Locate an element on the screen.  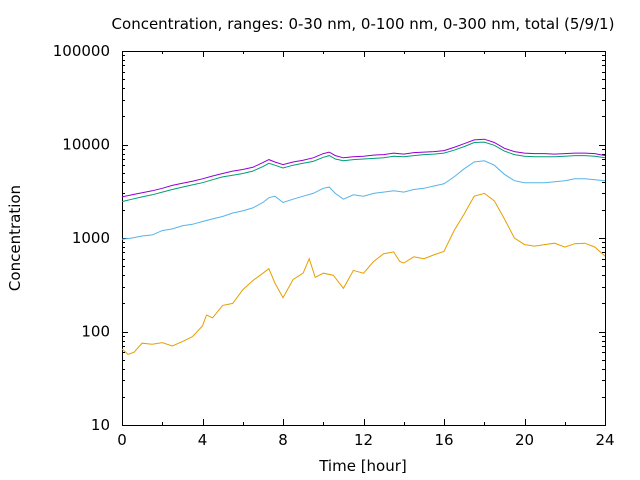
y-tick-label: 10000 is located at coordinates (86, 145).